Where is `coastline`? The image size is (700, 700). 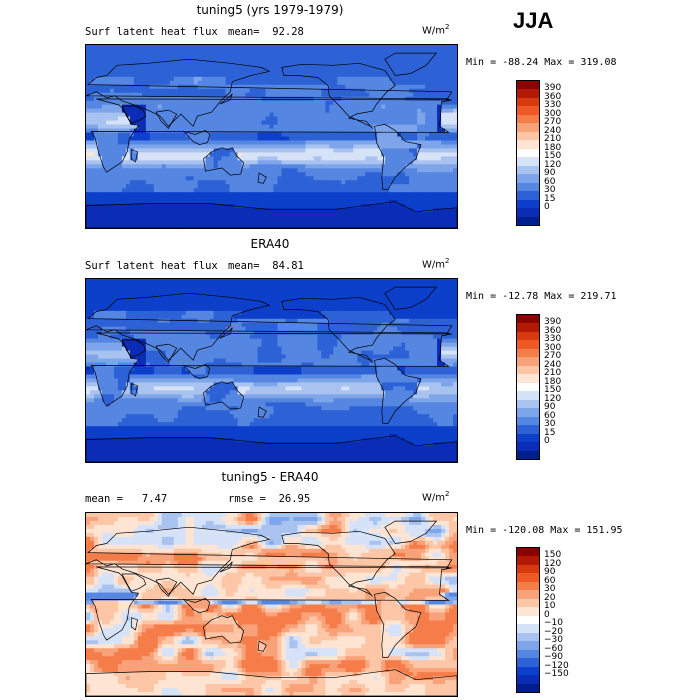 coastline is located at coordinates (226, 99).